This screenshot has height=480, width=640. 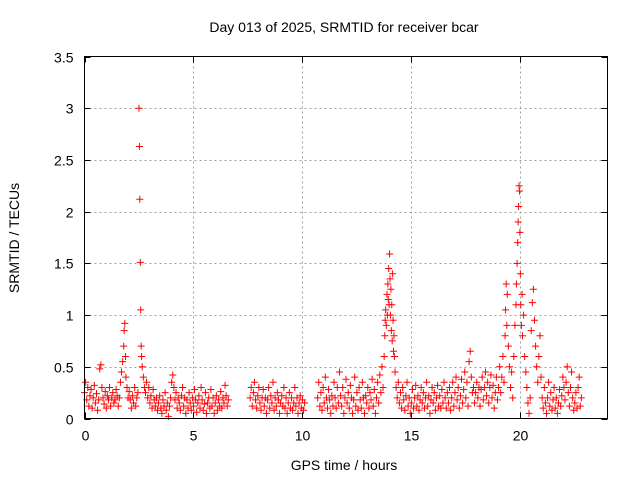 What do you see at coordinates (64, 239) in the screenshot?
I see `y-axis-tick-labels: 0 0.5 1 1.5 2 2.5 3 3.5` at bounding box center [64, 239].